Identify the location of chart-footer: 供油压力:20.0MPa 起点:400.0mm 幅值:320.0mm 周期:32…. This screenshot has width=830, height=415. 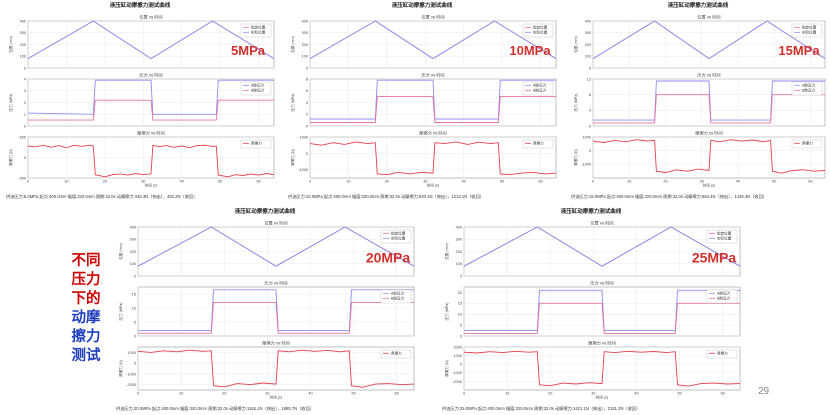
(215, 408).